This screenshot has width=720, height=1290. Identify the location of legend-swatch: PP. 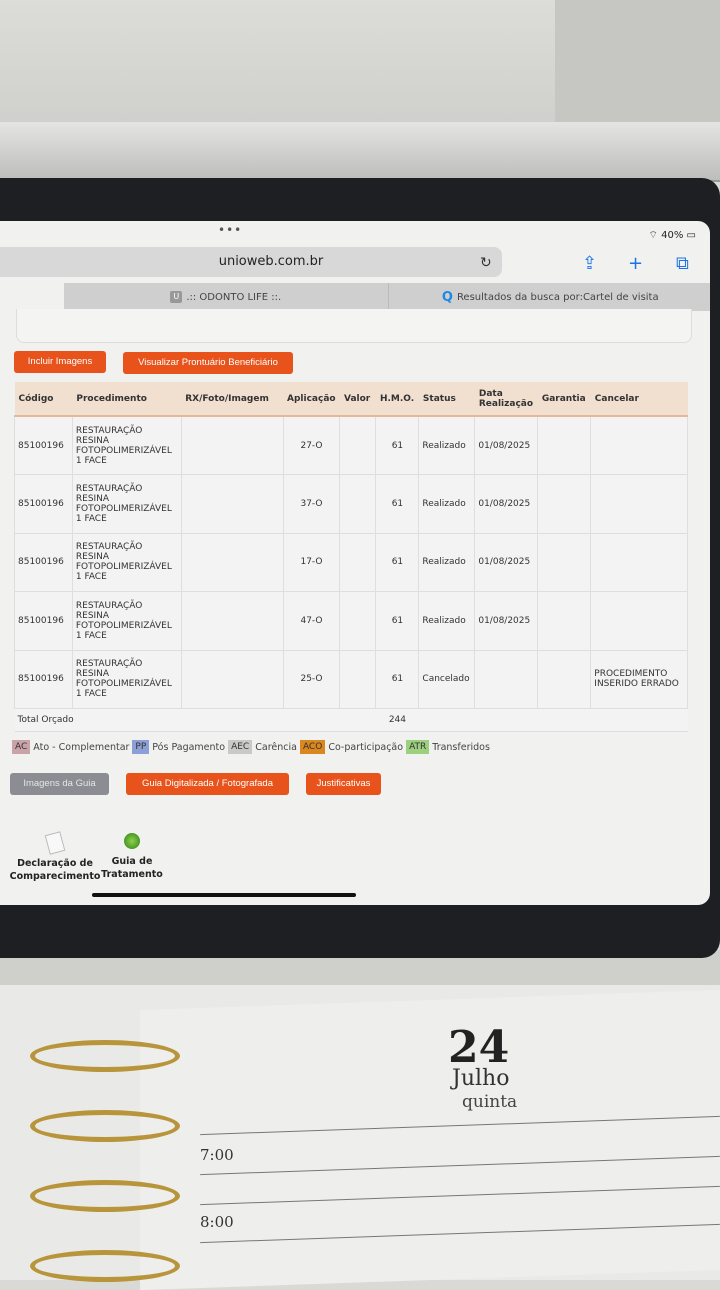
(141, 747).